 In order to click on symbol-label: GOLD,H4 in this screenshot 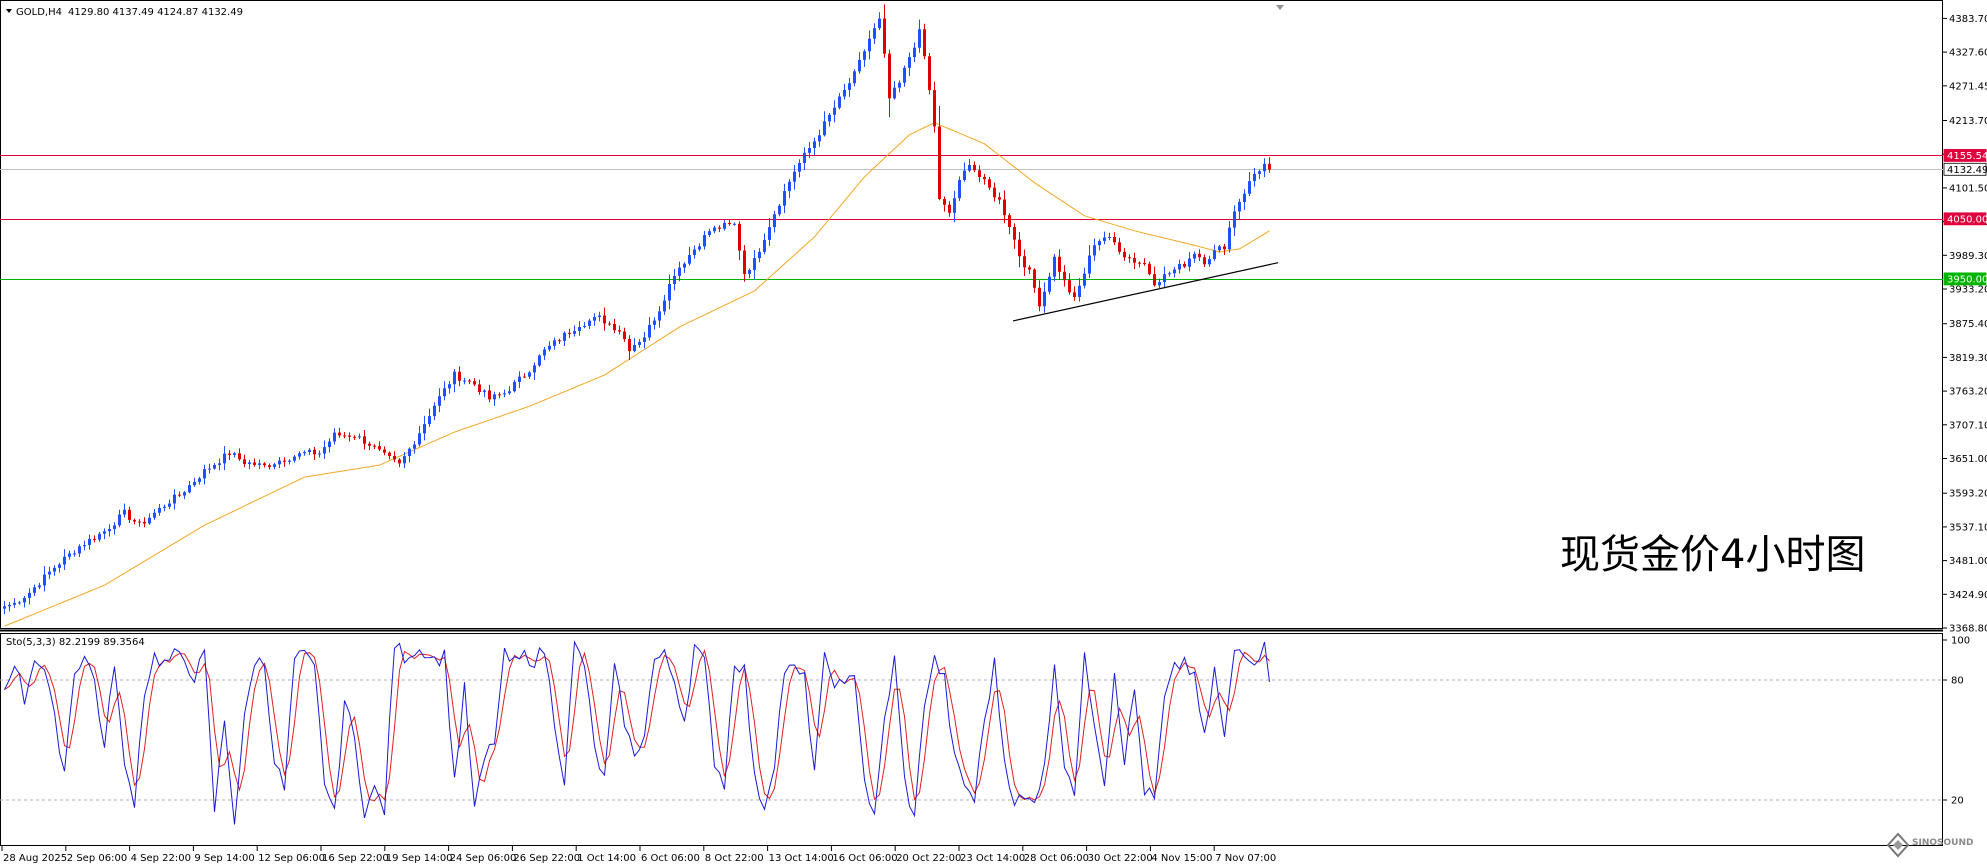, I will do `click(39, 12)`.